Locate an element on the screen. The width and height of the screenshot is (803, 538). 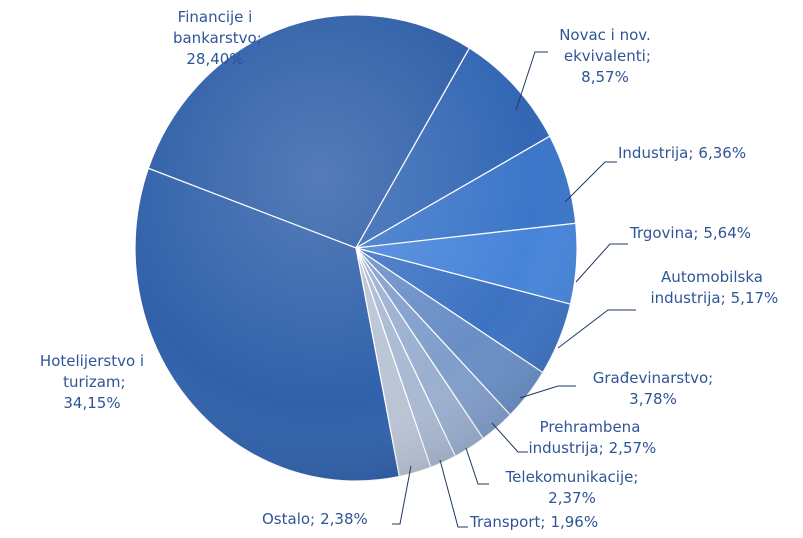
value-label: 3,78% is located at coordinates (653, 399).